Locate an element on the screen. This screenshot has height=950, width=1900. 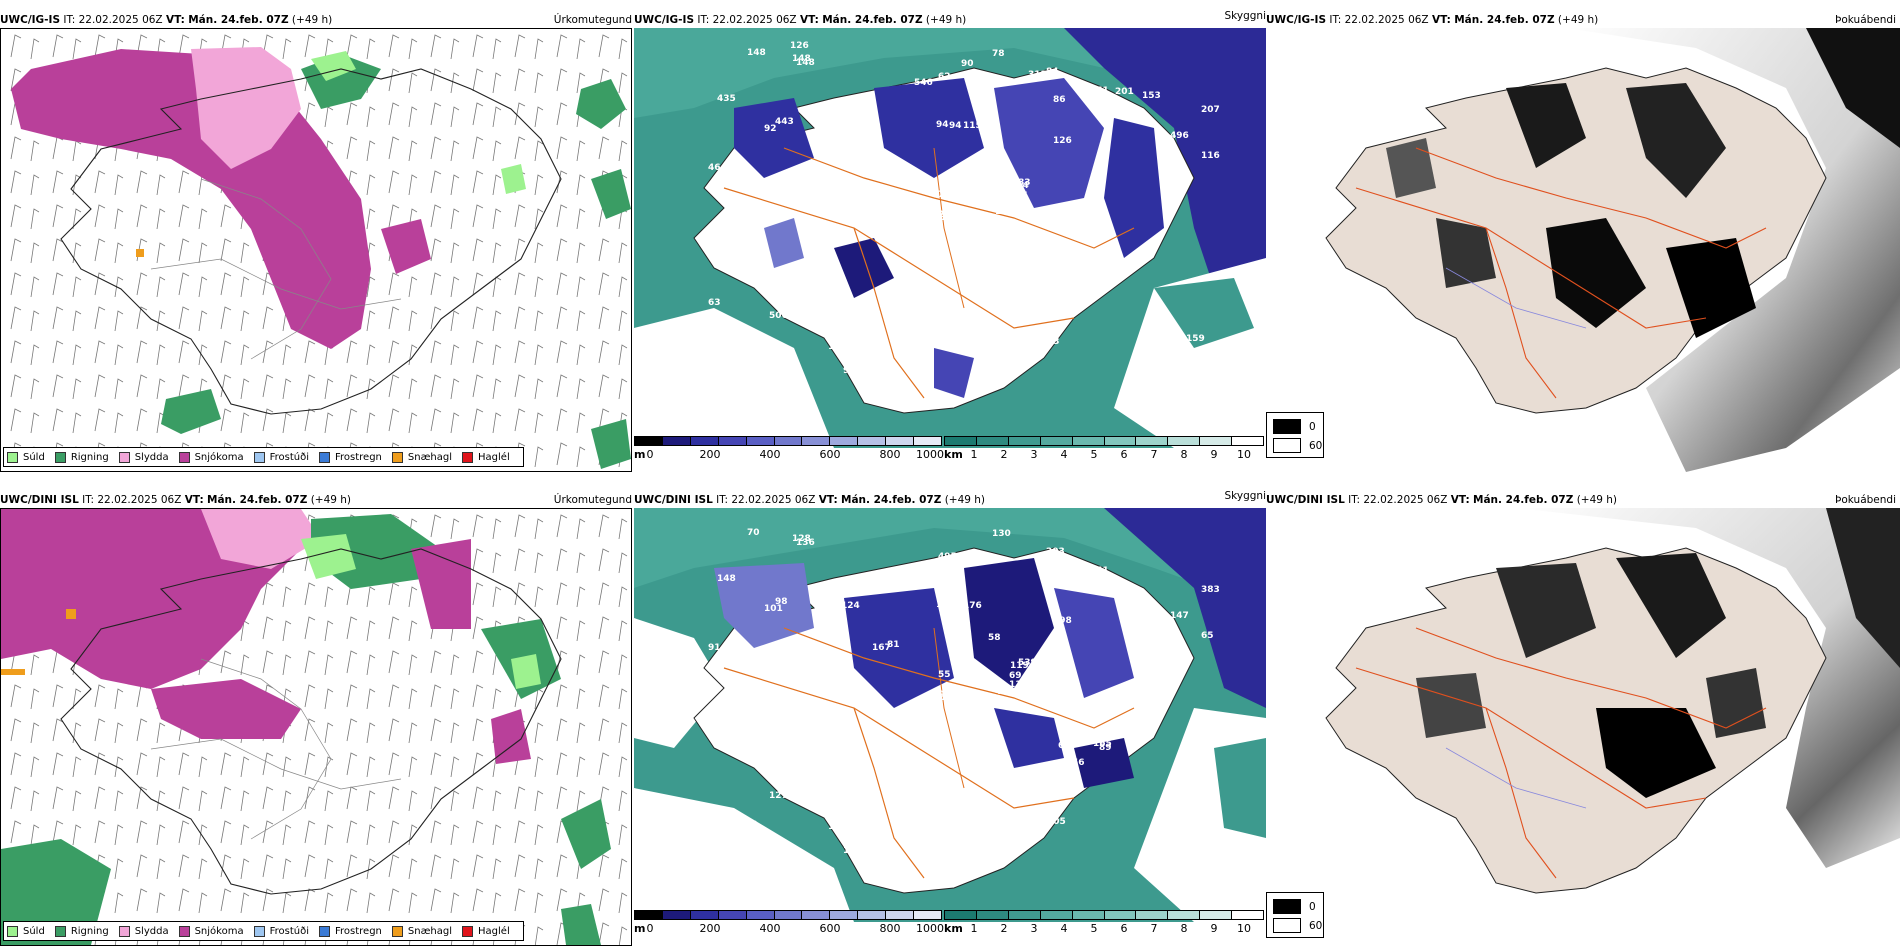
visibility-value-label: 202 is located at coordinates (858, 212).